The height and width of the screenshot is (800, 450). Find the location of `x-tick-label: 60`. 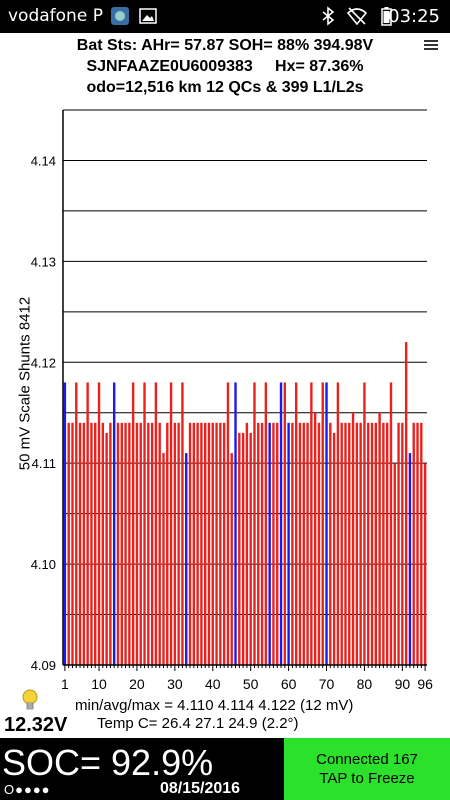

x-tick-label: 60 is located at coordinates (289, 684).